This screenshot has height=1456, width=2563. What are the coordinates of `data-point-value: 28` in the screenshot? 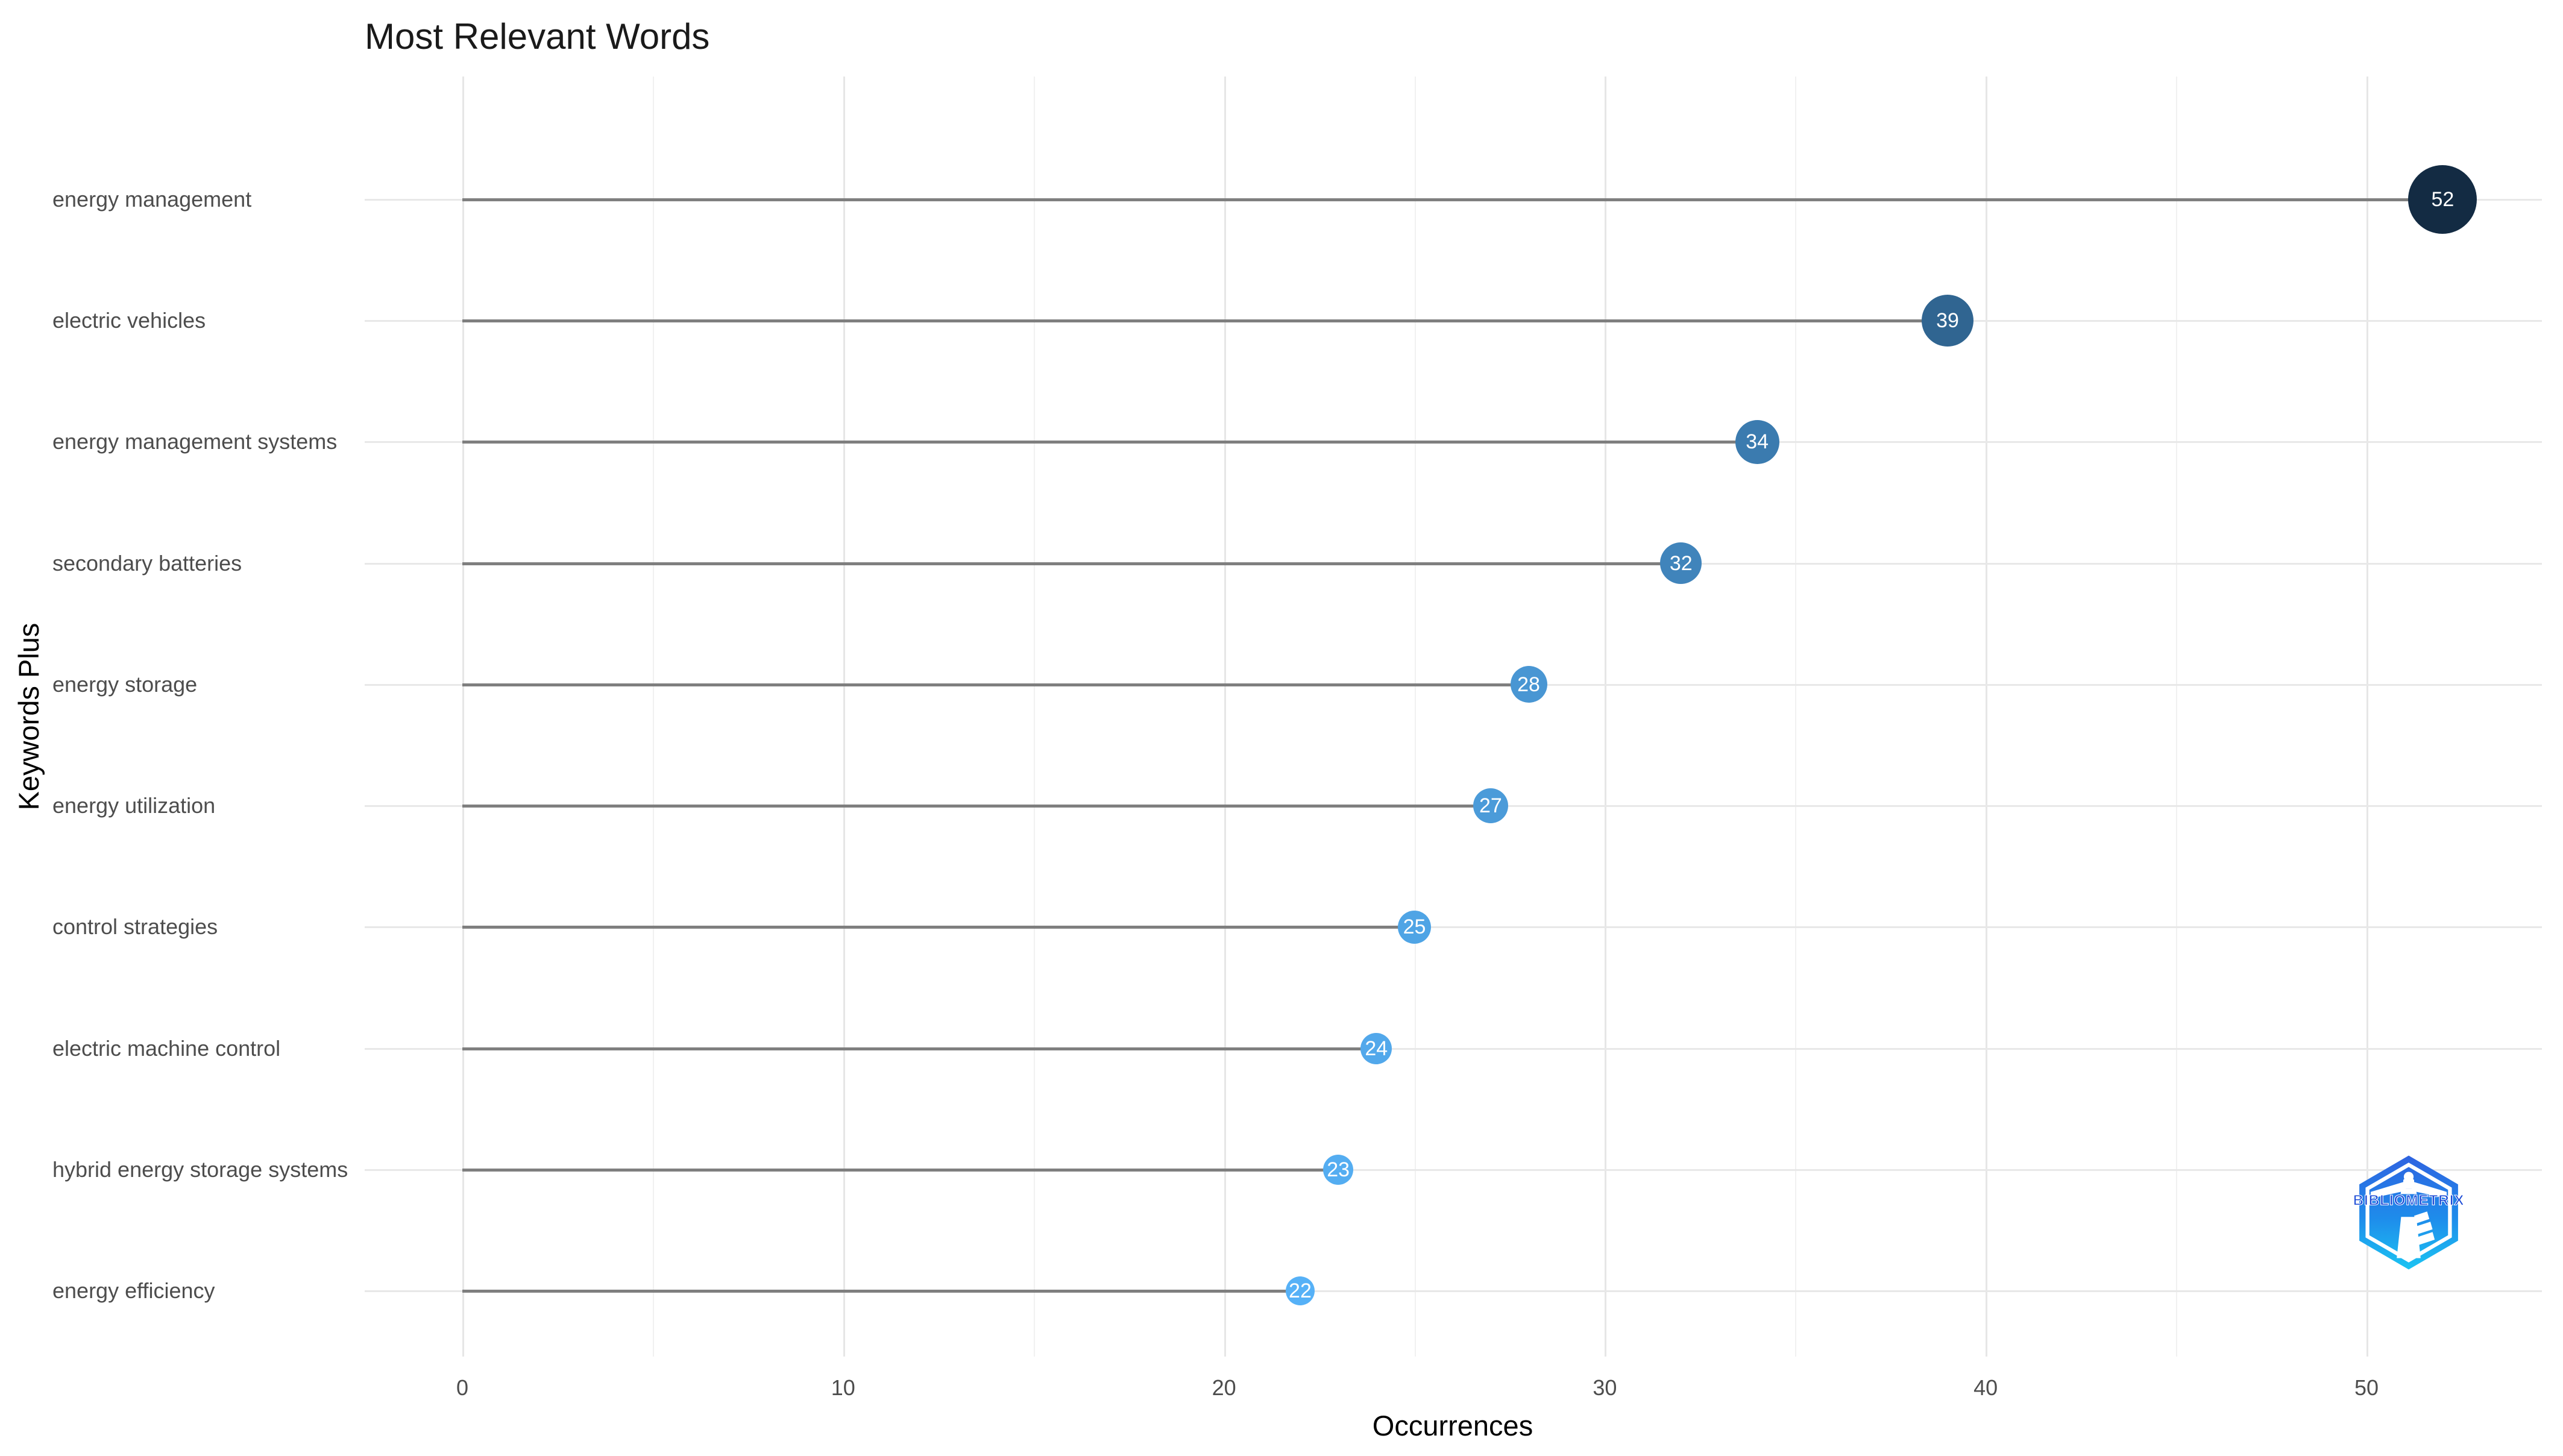 It's located at (1529, 684).